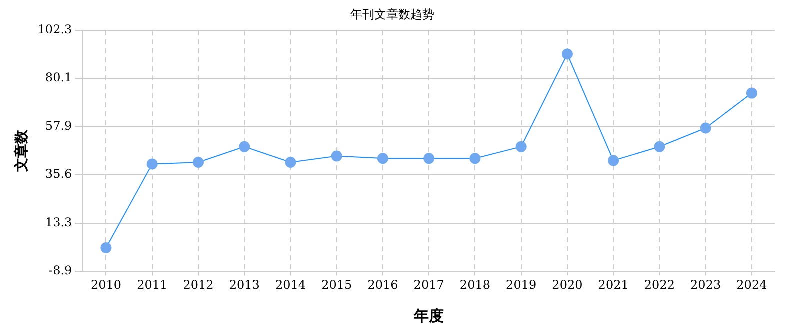 This screenshot has height=330, width=790. Describe the element at coordinates (21, 151) in the screenshot. I see `y-axis-title: 文章数` at that location.